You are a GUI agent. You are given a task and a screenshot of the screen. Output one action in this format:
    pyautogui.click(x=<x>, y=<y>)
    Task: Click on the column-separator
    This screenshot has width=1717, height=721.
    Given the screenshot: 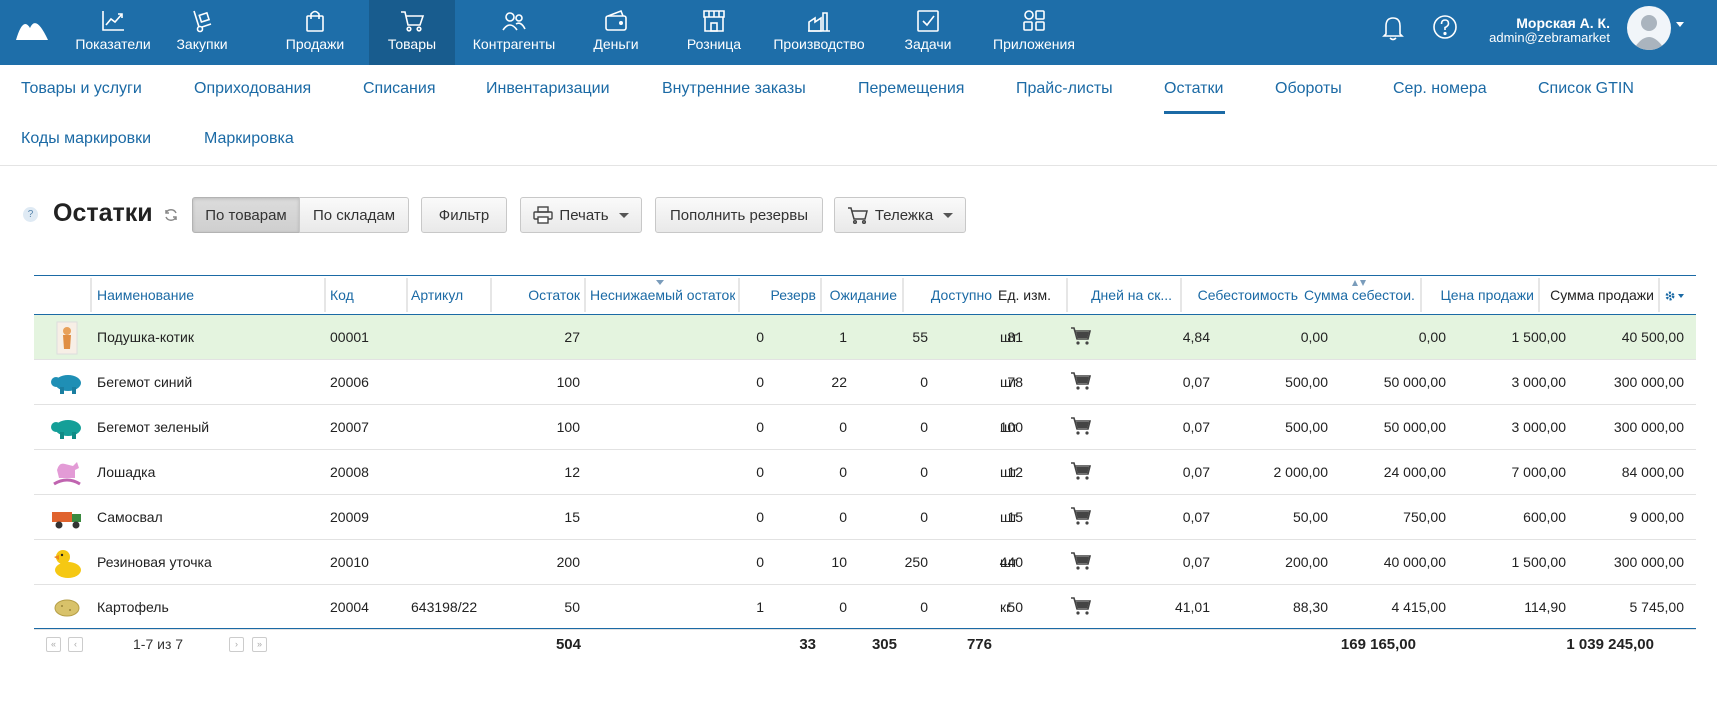 What is the action you would take?
    pyautogui.click(x=407, y=295)
    